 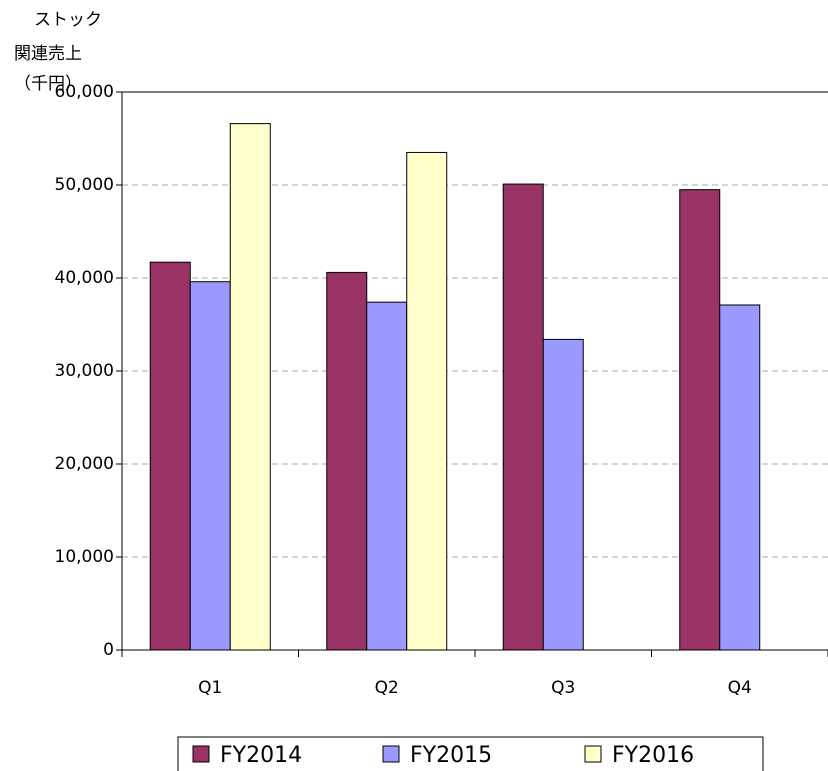 What do you see at coordinates (48, 54) in the screenshot?
I see `y-axis-label: 関連売上` at bounding box center [48, 54].